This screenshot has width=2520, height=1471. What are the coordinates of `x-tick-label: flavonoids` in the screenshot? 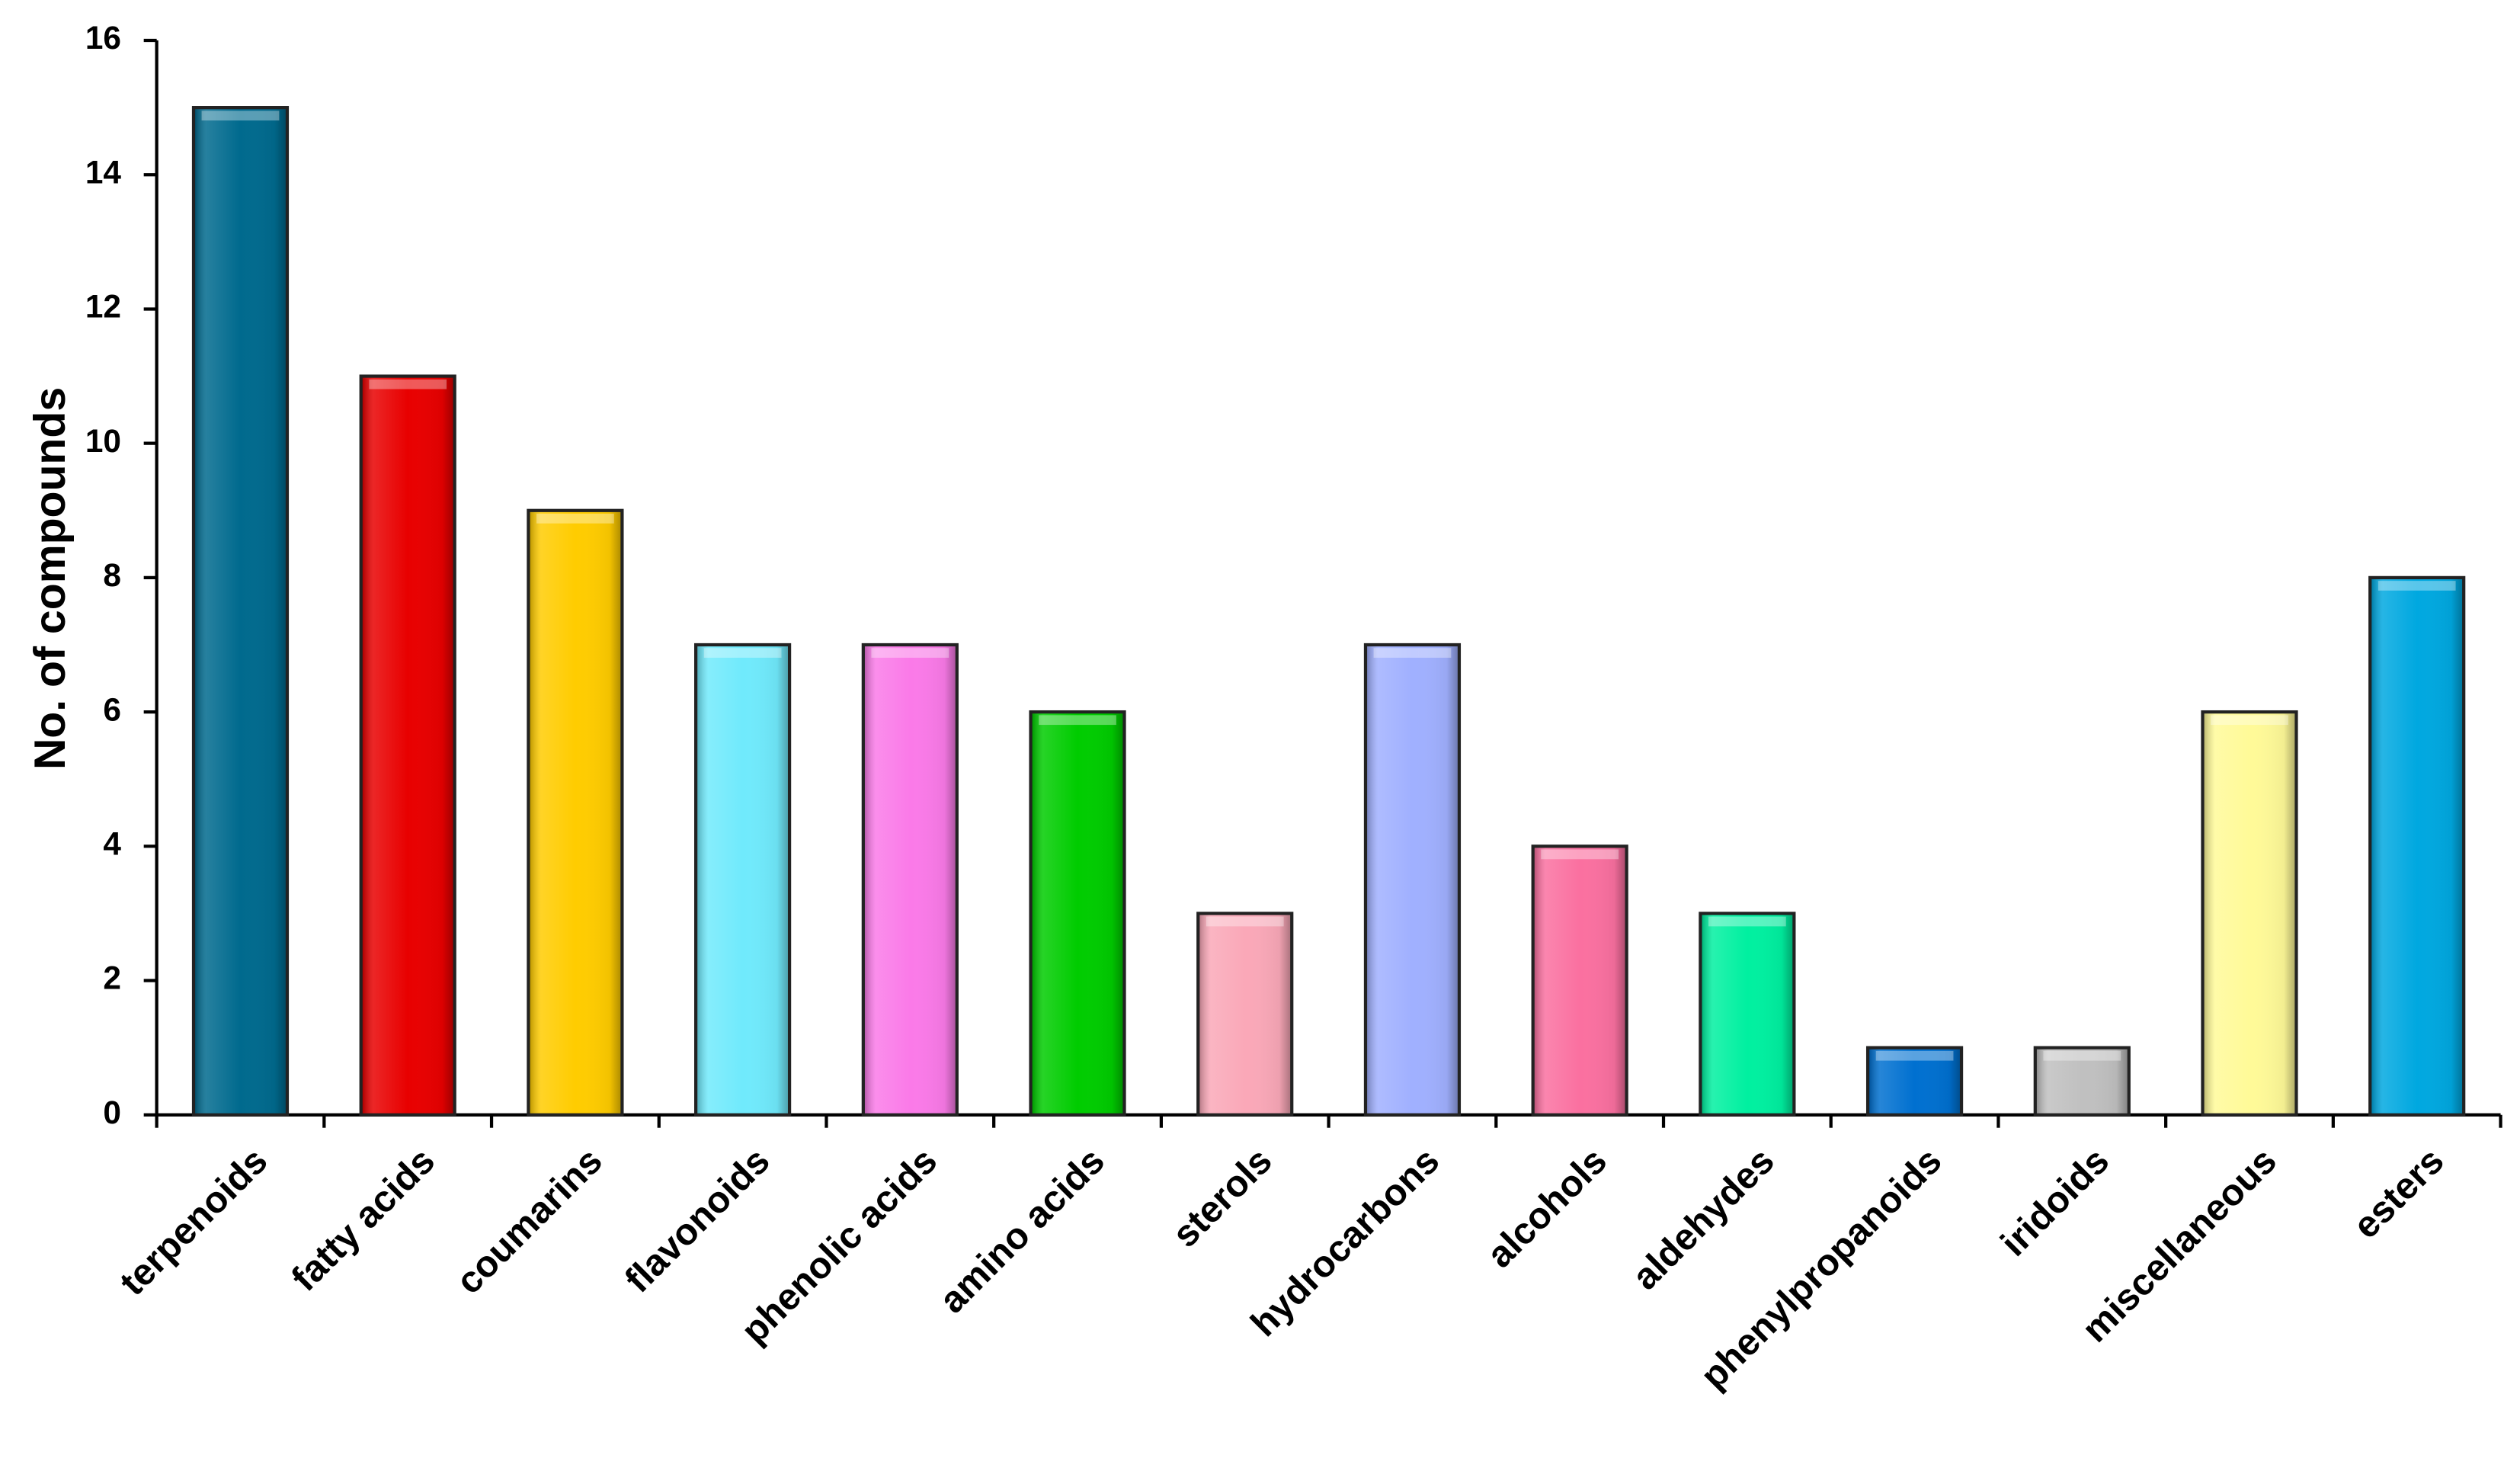 It's located at (697, 1220).